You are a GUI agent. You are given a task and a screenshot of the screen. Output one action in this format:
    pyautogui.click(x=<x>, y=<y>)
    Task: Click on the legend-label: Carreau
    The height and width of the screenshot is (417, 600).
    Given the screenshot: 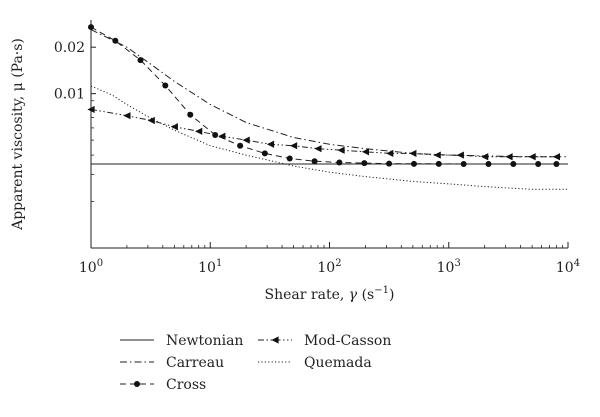 What is the action you would take?
    pyautogui.click(x=195, y=363)
    